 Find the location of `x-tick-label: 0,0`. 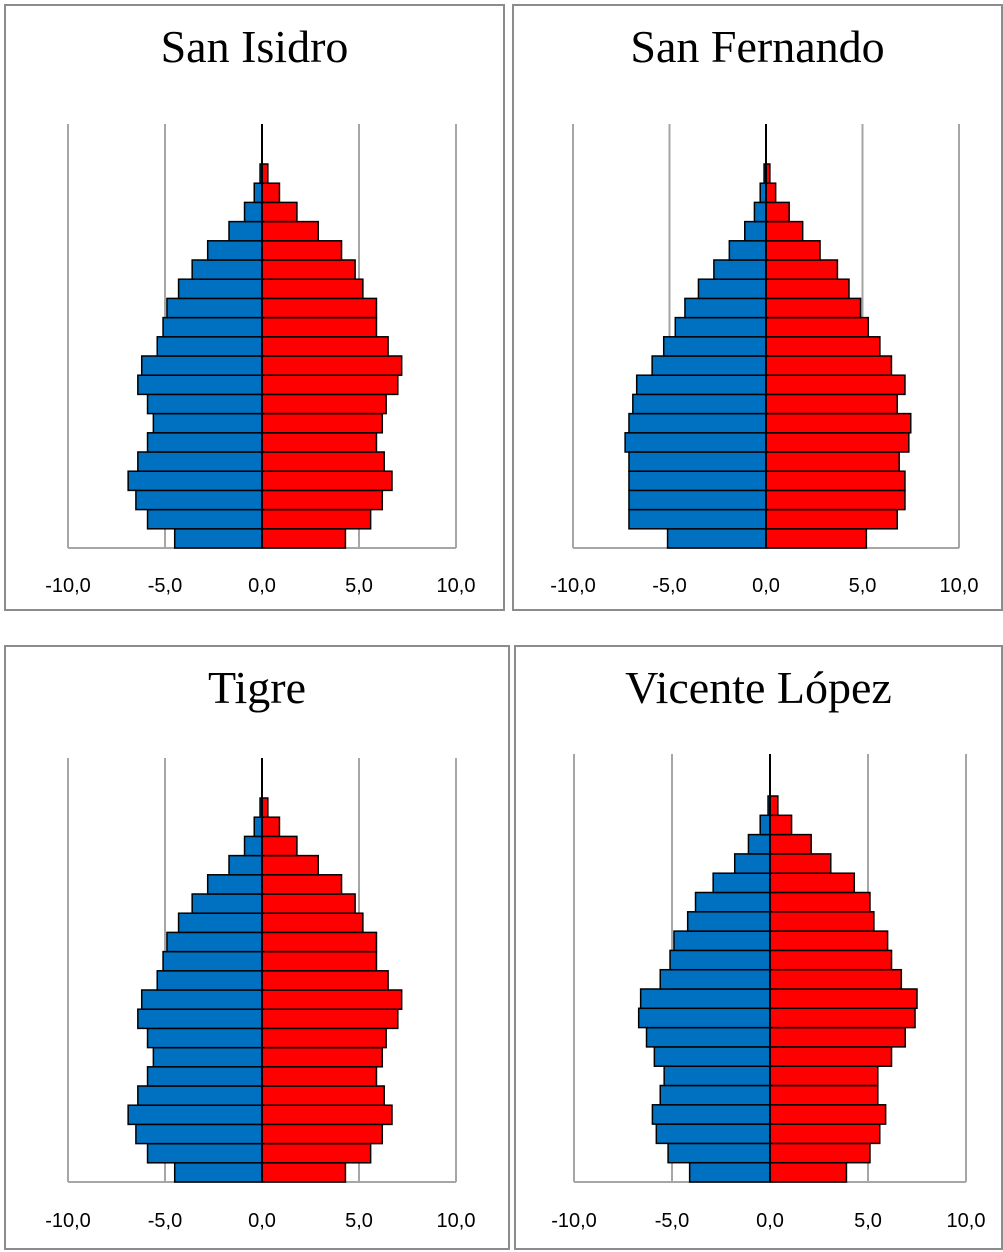

x-tick-label: 0,0 is located at coordinates (766, 586).